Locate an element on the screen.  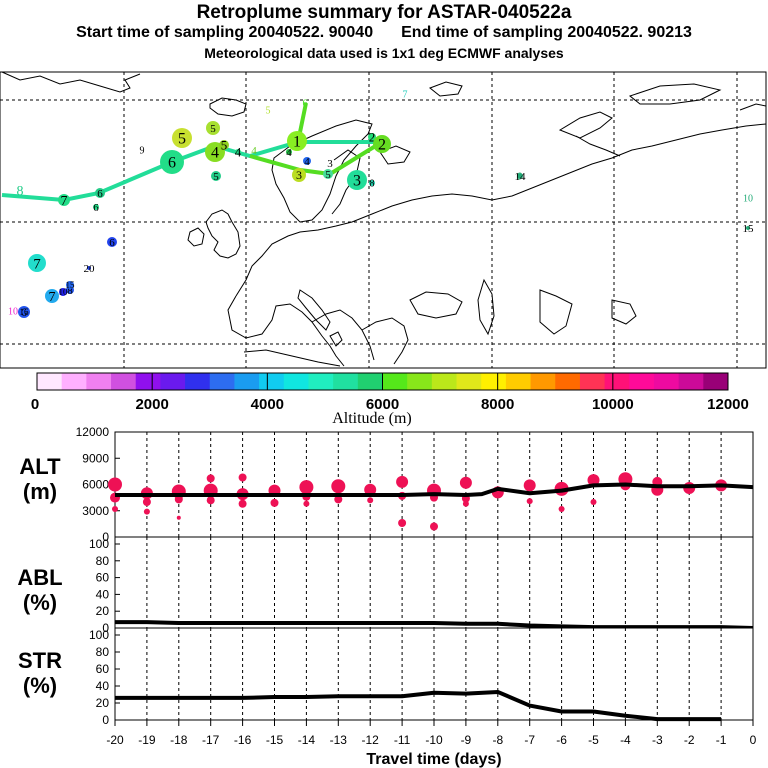
series-line is located at coordinates (434, 625).